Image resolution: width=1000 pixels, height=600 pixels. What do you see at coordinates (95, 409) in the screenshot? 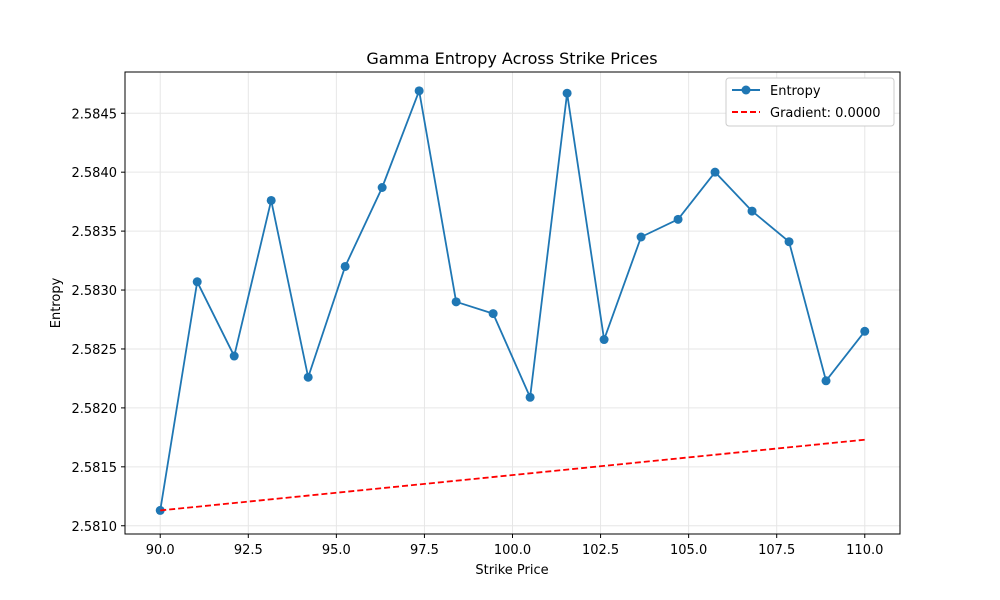
I see `y-tick-label: 2.5820` at bounding box center [95, 409].